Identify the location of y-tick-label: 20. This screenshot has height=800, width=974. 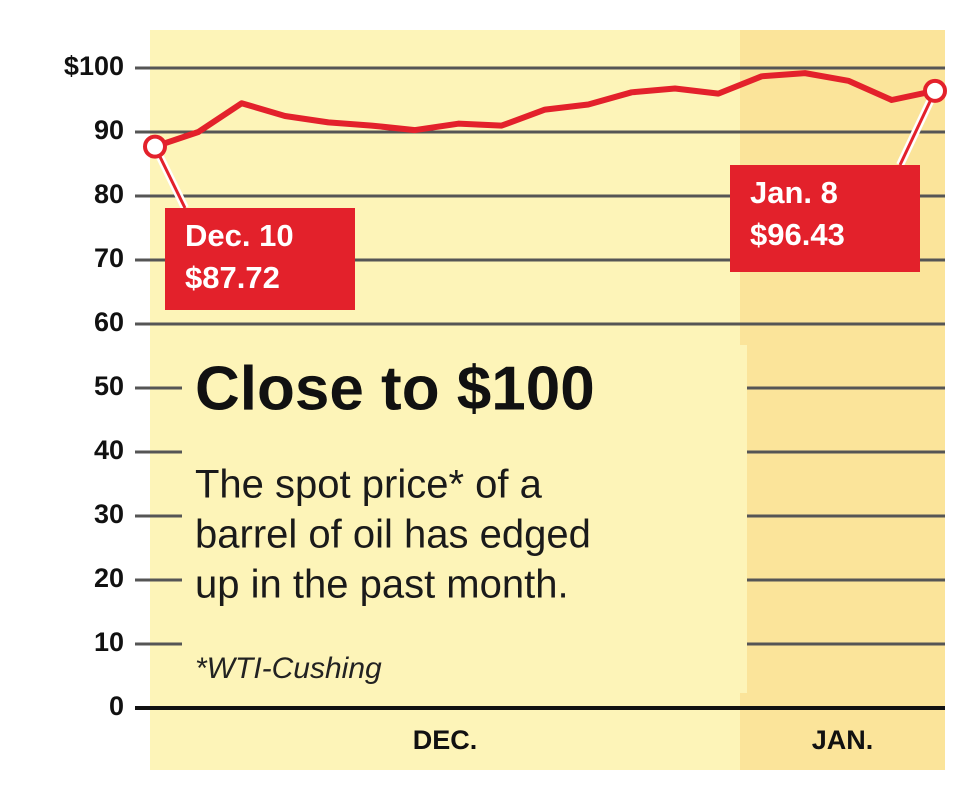
(109, 578).